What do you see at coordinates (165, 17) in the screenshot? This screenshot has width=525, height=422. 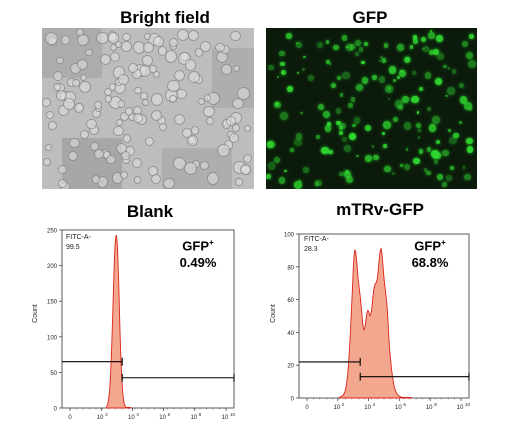 I see `bright-field-title: Bright field` at bounding box center [165, 17].